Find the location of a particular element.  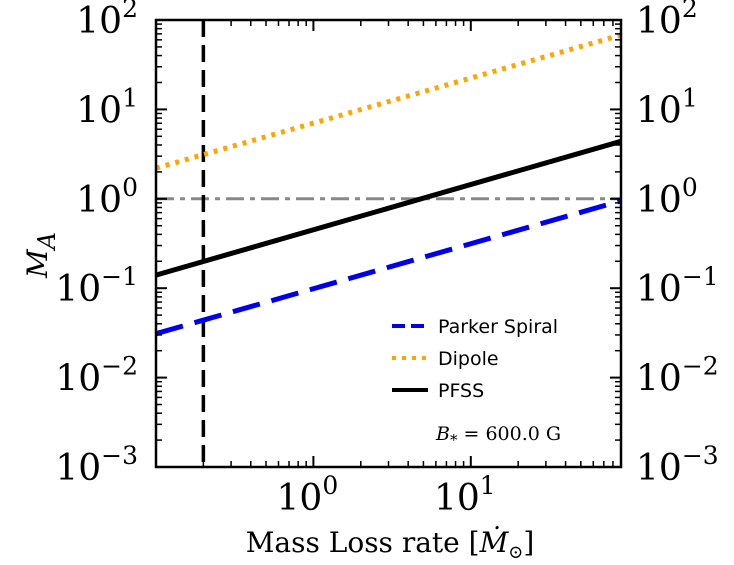

x-axis-label-sub: ⊙ is located at coordinates (515, 552).